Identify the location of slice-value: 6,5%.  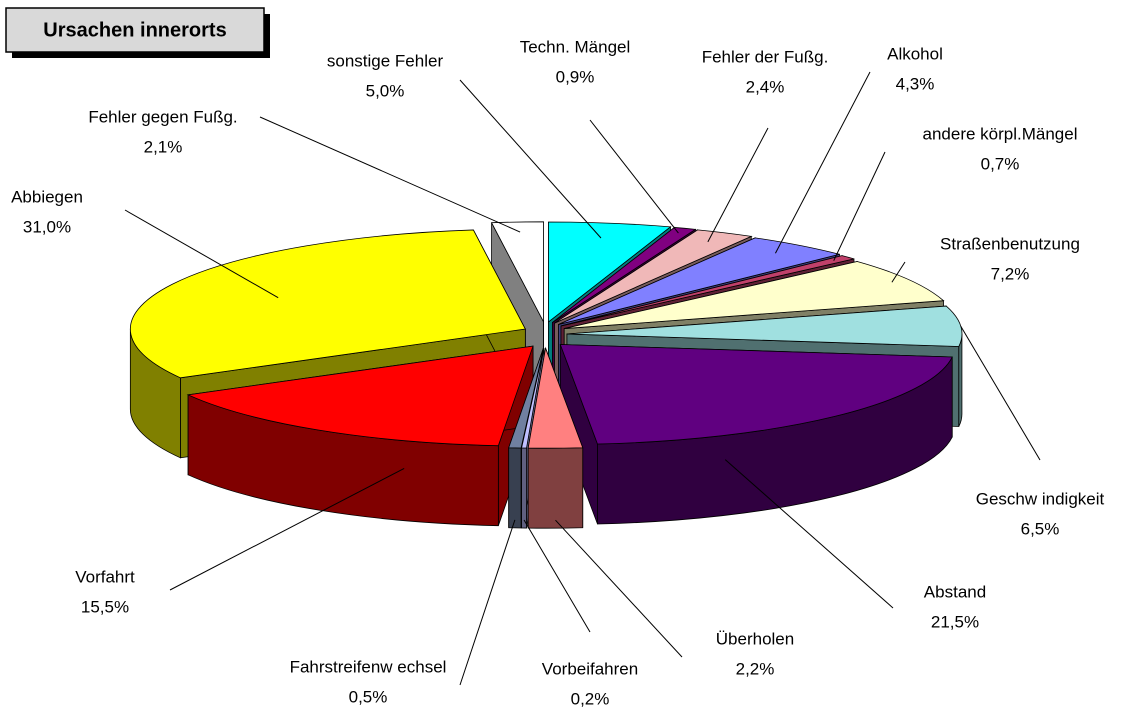
(1040, 528).